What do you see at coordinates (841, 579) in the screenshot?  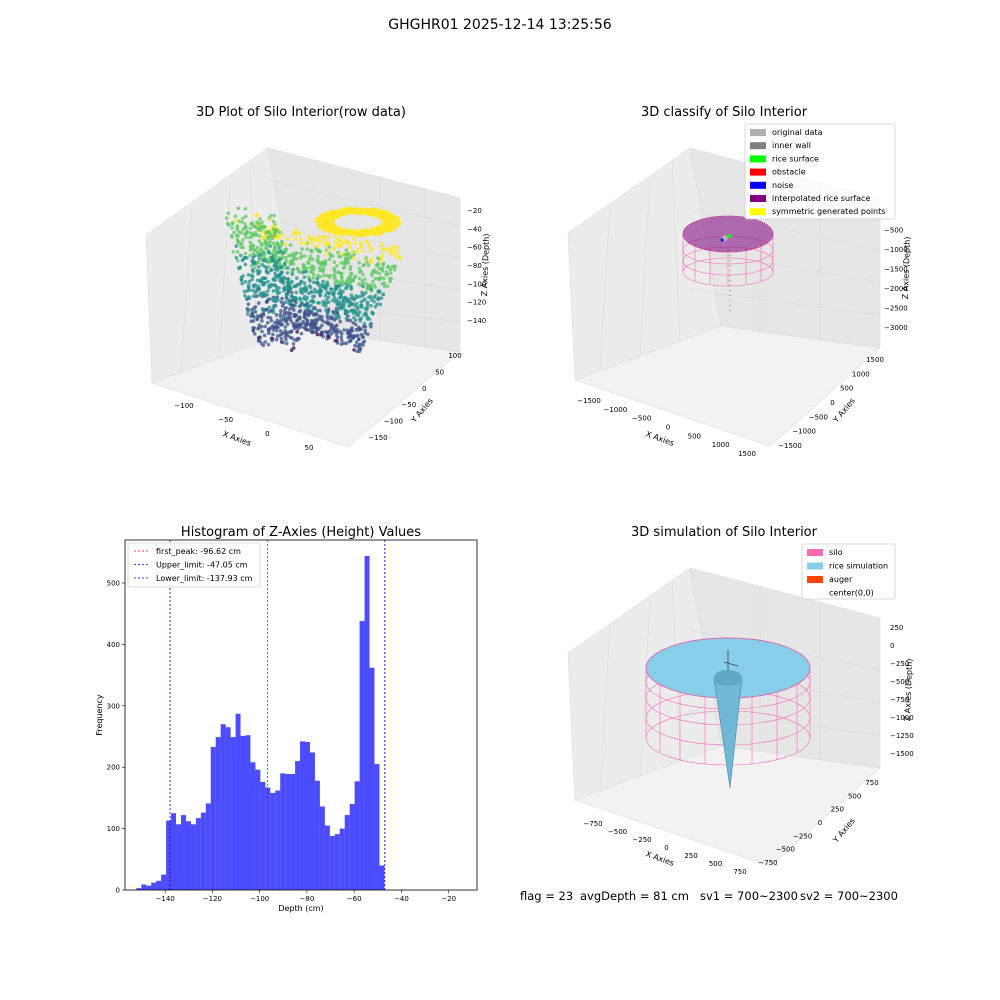 I see `simulation-legend-label: auger` at bounding box center [841, 579].